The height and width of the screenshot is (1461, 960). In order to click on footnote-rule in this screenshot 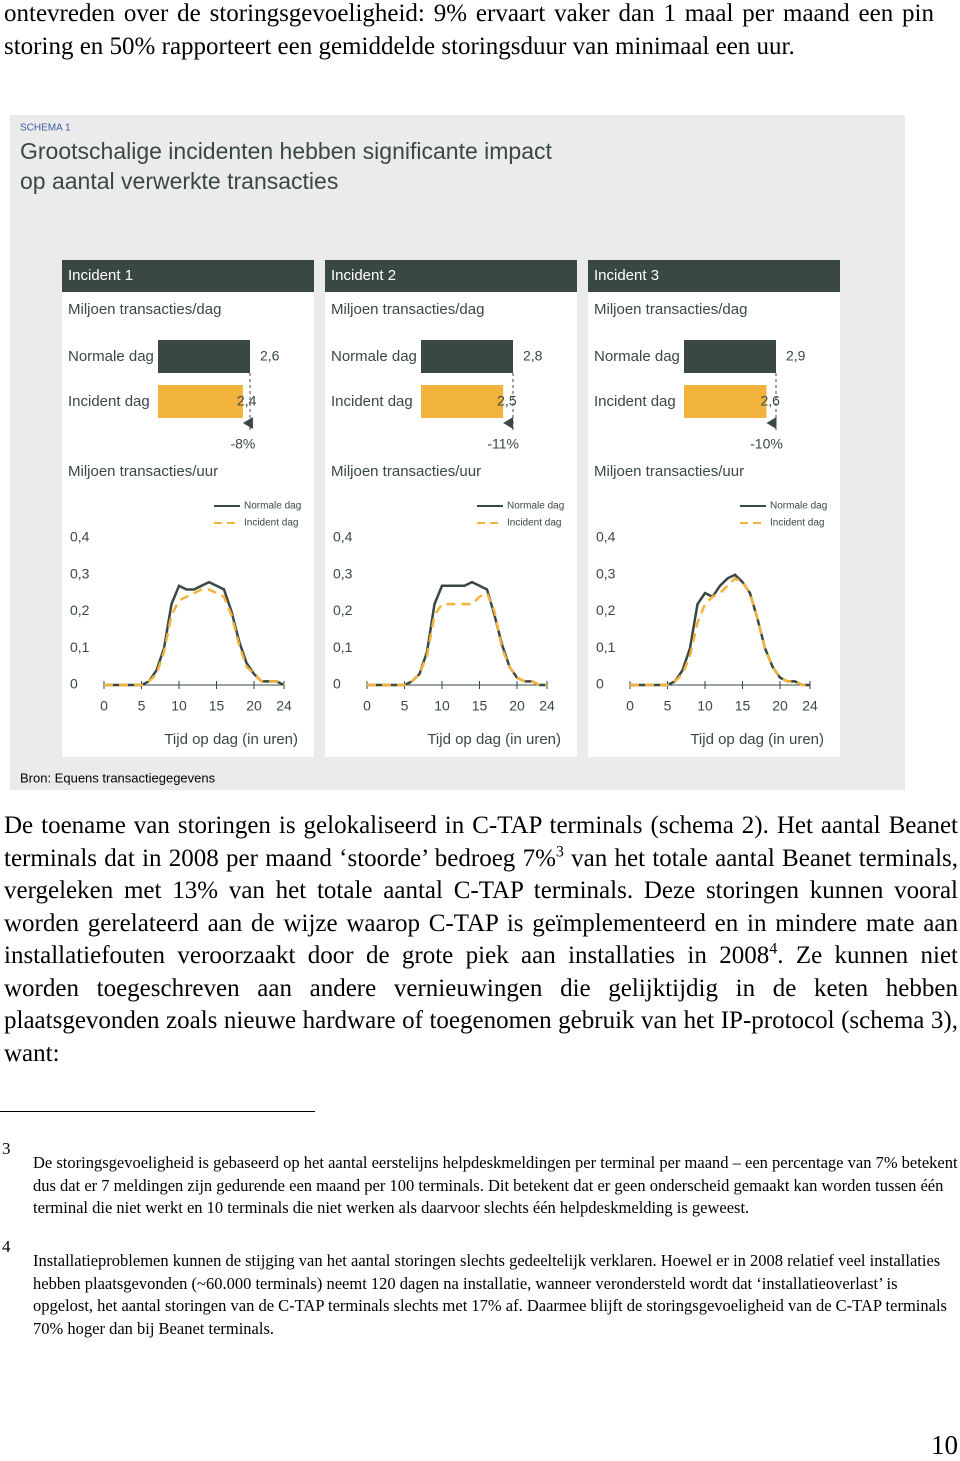, I will do `click(157, 1111)`.